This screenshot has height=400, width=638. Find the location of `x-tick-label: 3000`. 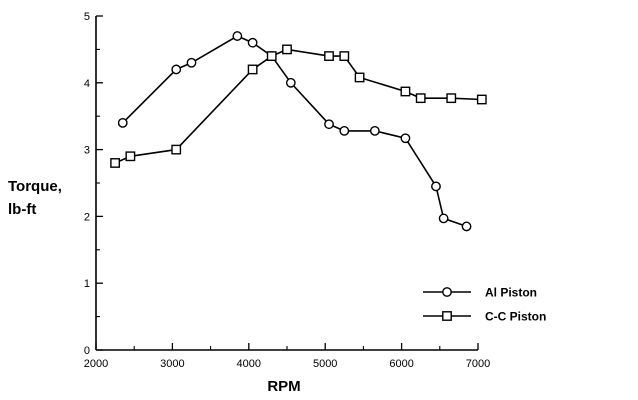

x-tick-label: 3000 is located at coordinates (172, 364).